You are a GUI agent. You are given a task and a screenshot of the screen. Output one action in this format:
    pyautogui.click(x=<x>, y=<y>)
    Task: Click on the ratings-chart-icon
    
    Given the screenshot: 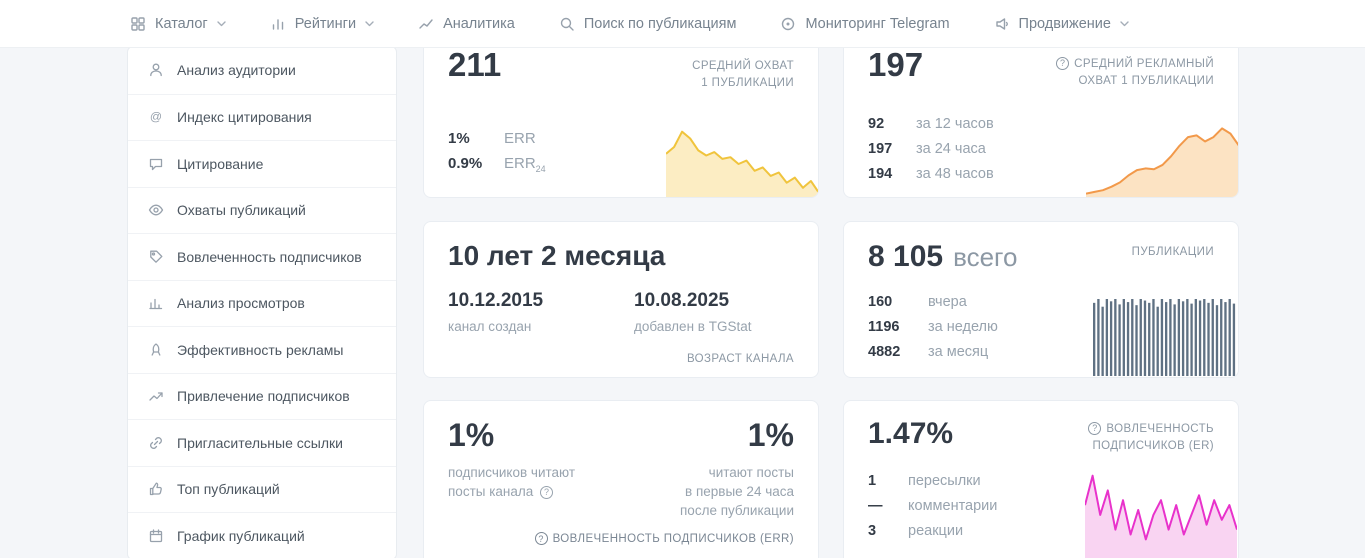 What is the action you would take?
    pyautogui.click(x=278, y=24)
    